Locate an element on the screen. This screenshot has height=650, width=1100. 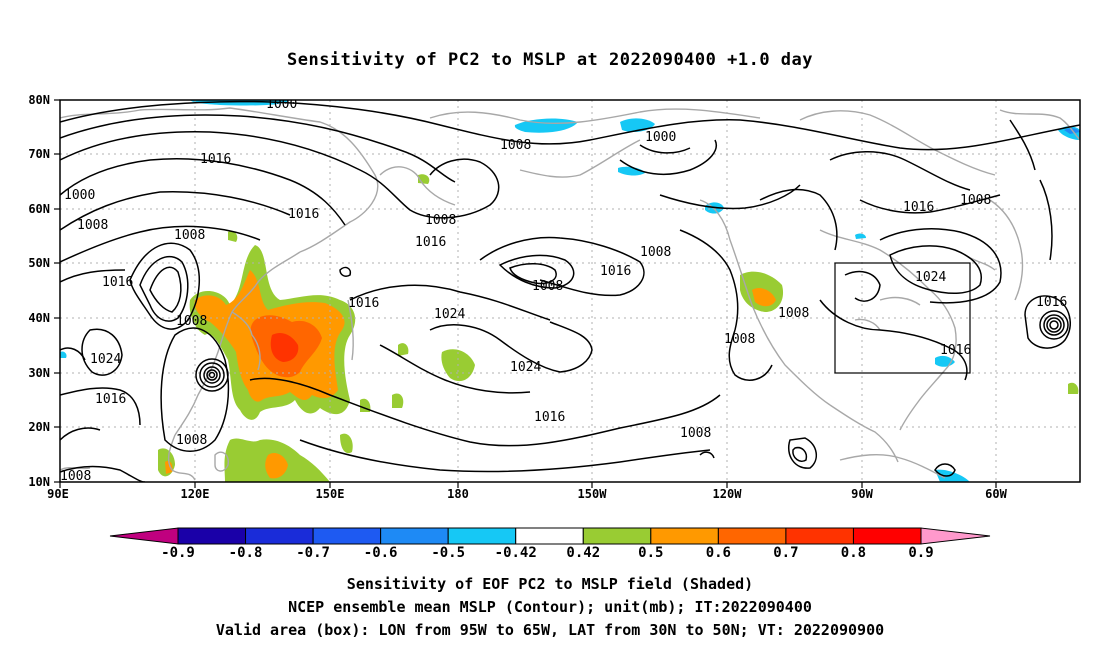
lat-tick-label: 70N is located at coordinates (39, 154).